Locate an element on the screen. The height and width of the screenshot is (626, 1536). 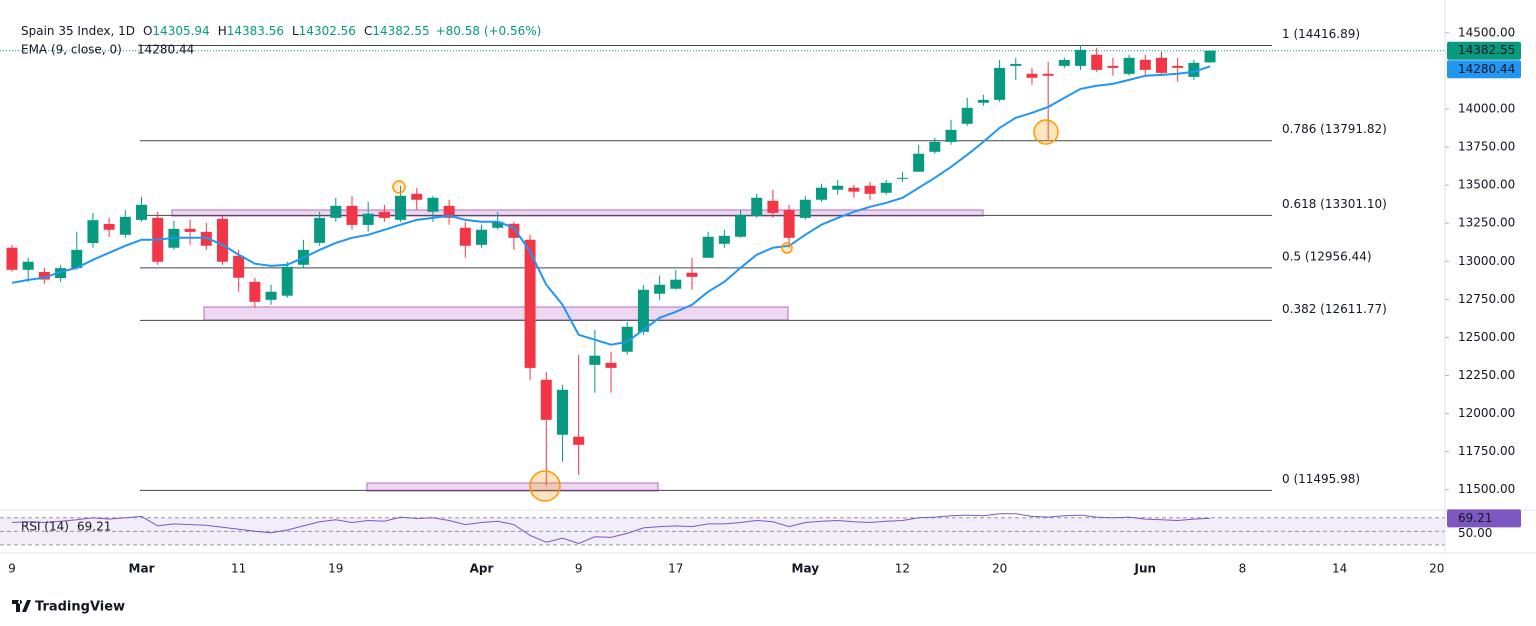
ohlc-label: L is located at coordinates (295, 31).